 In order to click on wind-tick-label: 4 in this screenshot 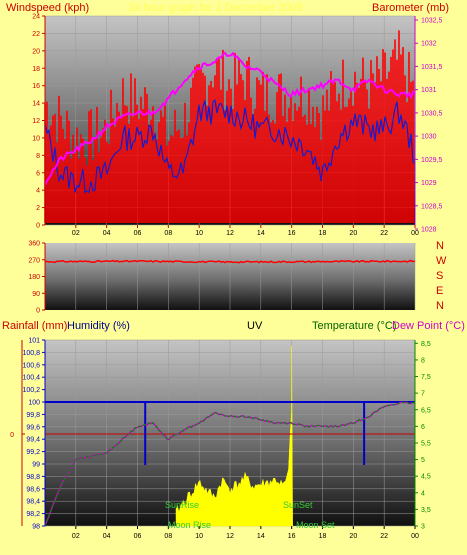, I will do `click(38, 191)`.